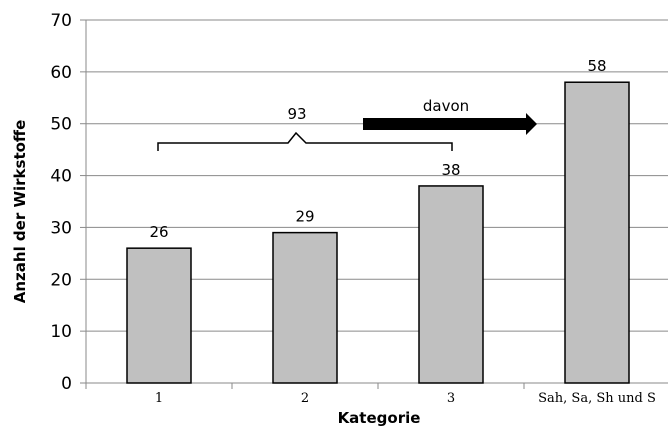  Describe the element at coordinates (305, 398) in the screenshot. I see `x-tick-label: 2` at that location.